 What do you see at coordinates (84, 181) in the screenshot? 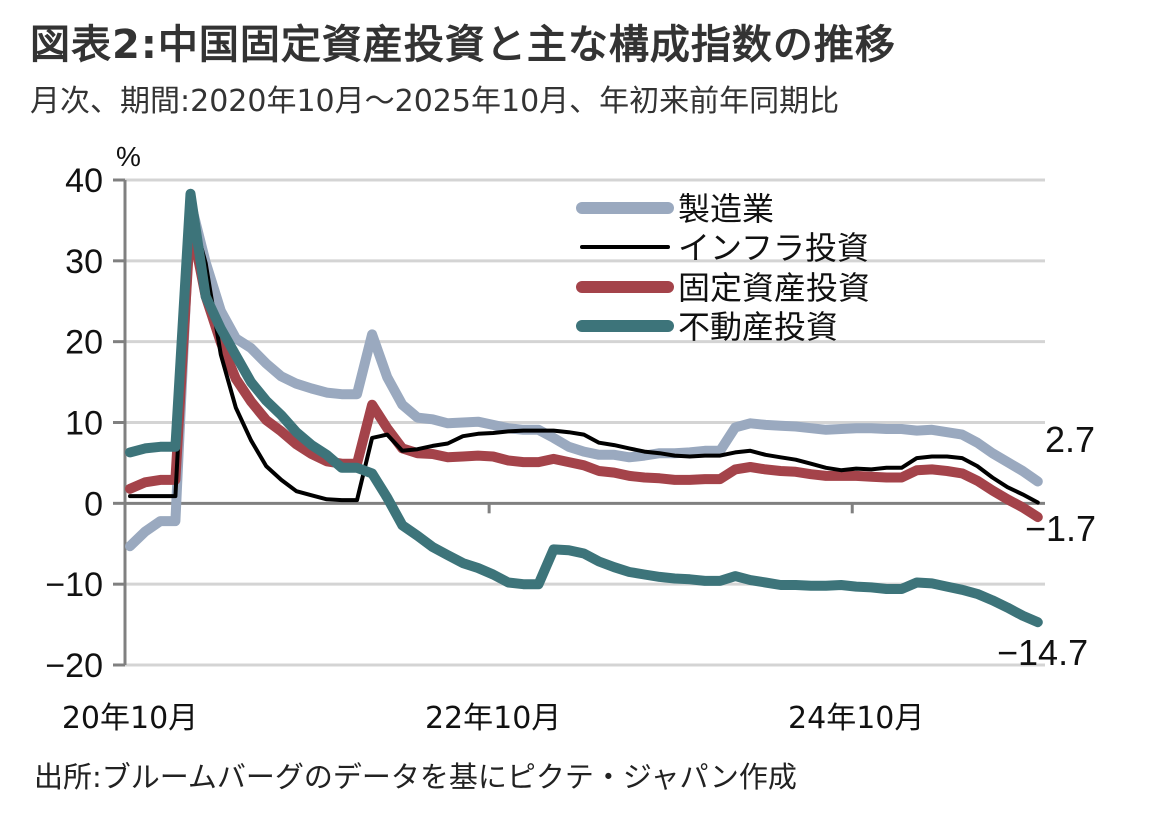
I see `y-tick-label: 40` at bounding box center [84, 181].